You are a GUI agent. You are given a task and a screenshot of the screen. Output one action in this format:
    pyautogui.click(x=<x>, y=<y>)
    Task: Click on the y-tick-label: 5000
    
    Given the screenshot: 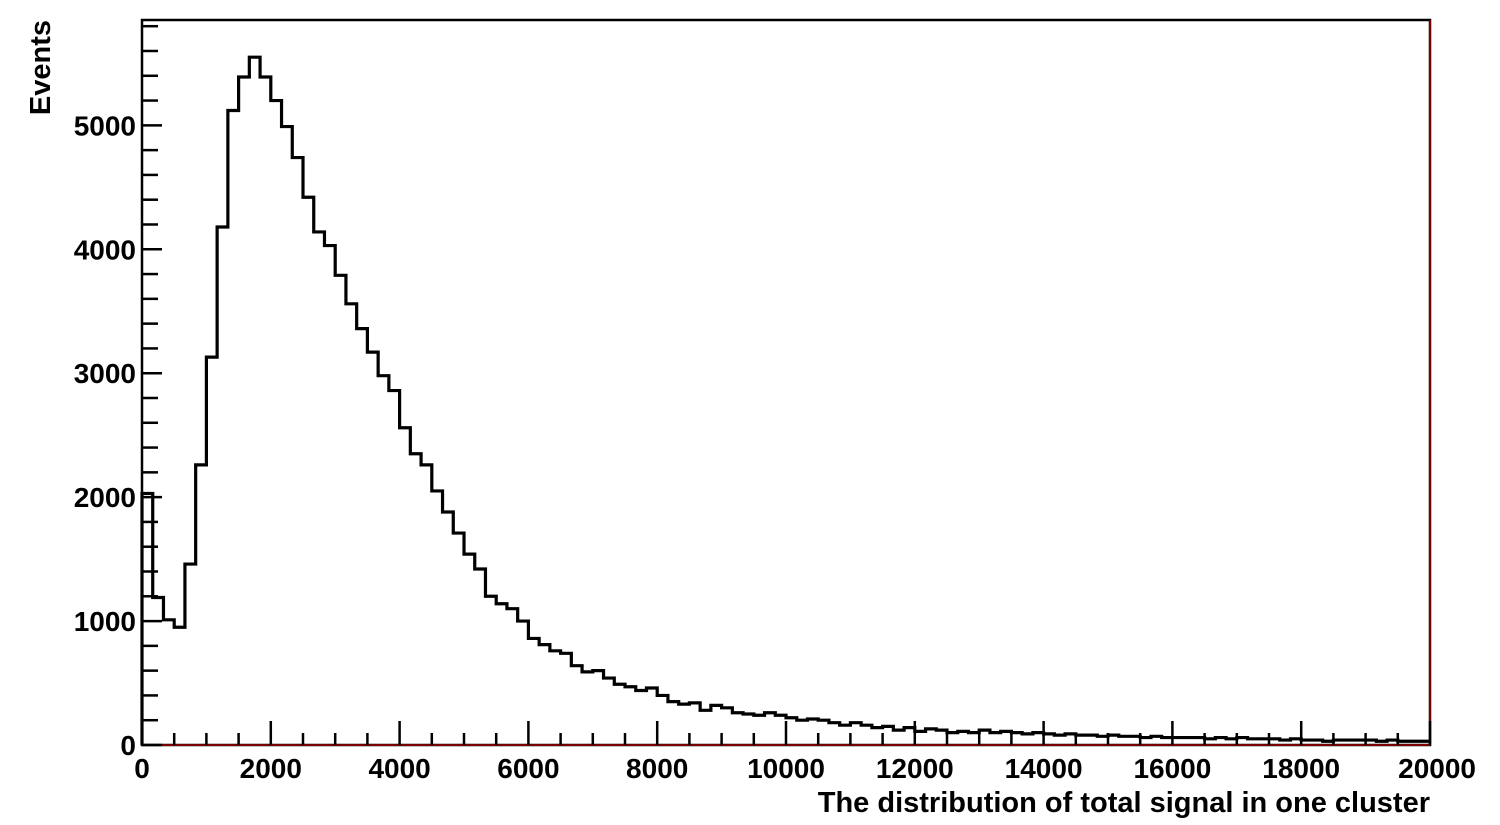 What is the action you would take?
    pyautogui.click(x=105, y=125)
    